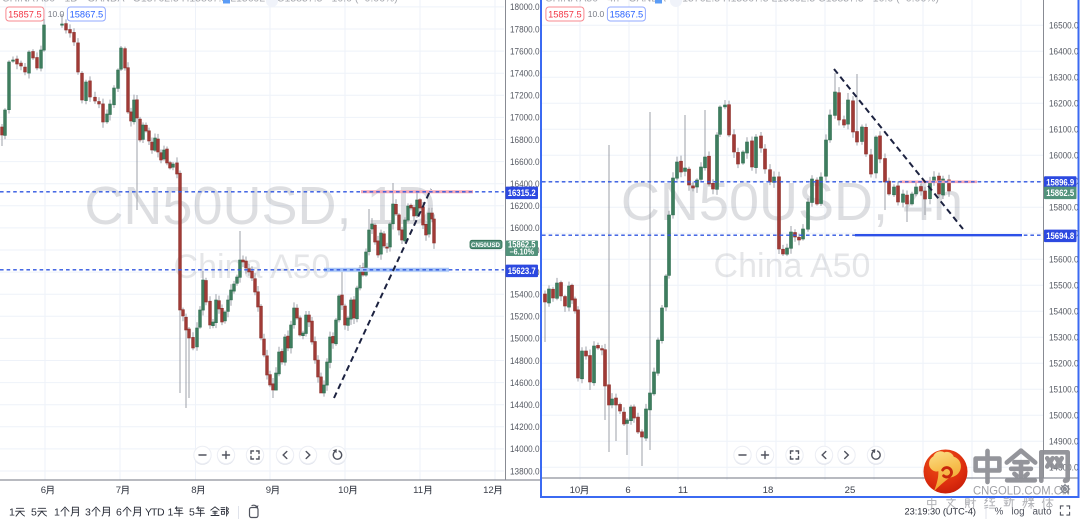 This screenshot has width=1080, height=523. Describe the element at coordinates (488, 490) in the screenshot. I see `svg-text: 12` at that location.